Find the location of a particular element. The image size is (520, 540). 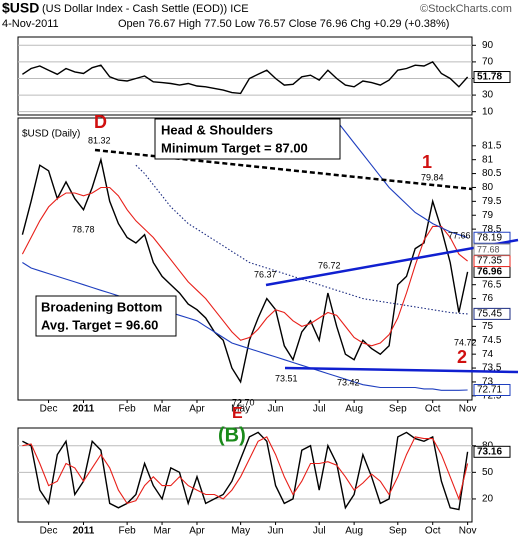

price-note: 78.78 is located at coordinates (83, 229).